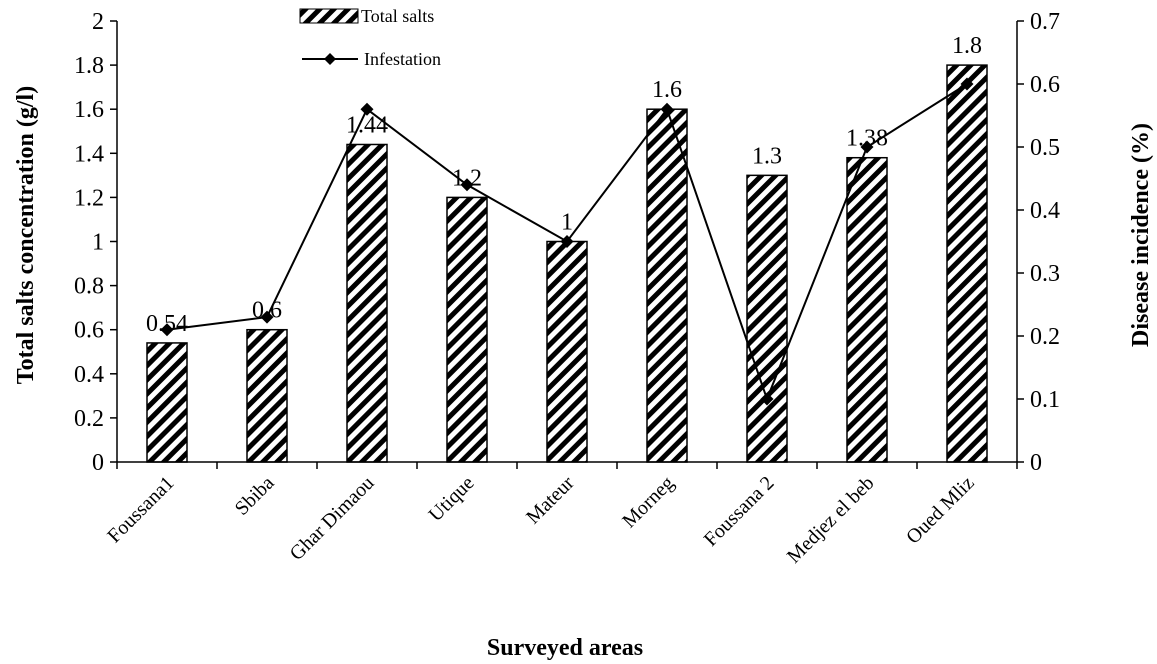  I want to click on legend: Total salts Infestation, so click(370, 37).